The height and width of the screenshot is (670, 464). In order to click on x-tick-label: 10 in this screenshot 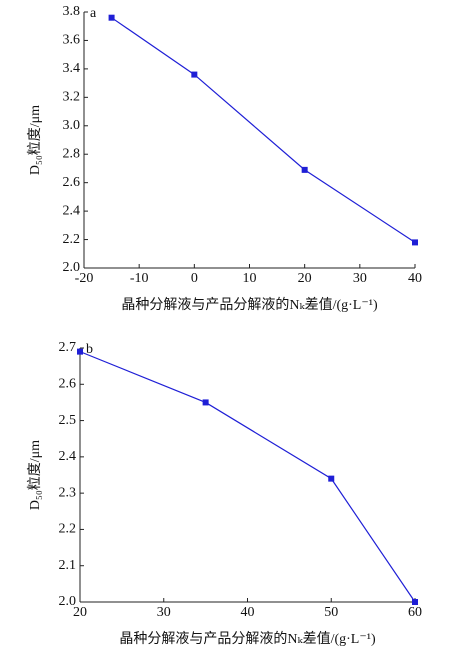, I will do `click(250, 278)`.